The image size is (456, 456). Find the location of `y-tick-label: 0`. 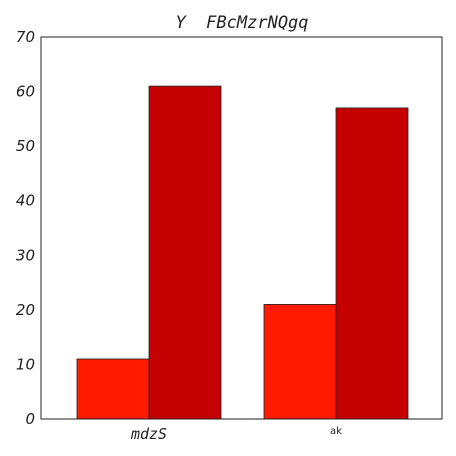

y-tick-label: 0 is located at coordinates (30, 419).